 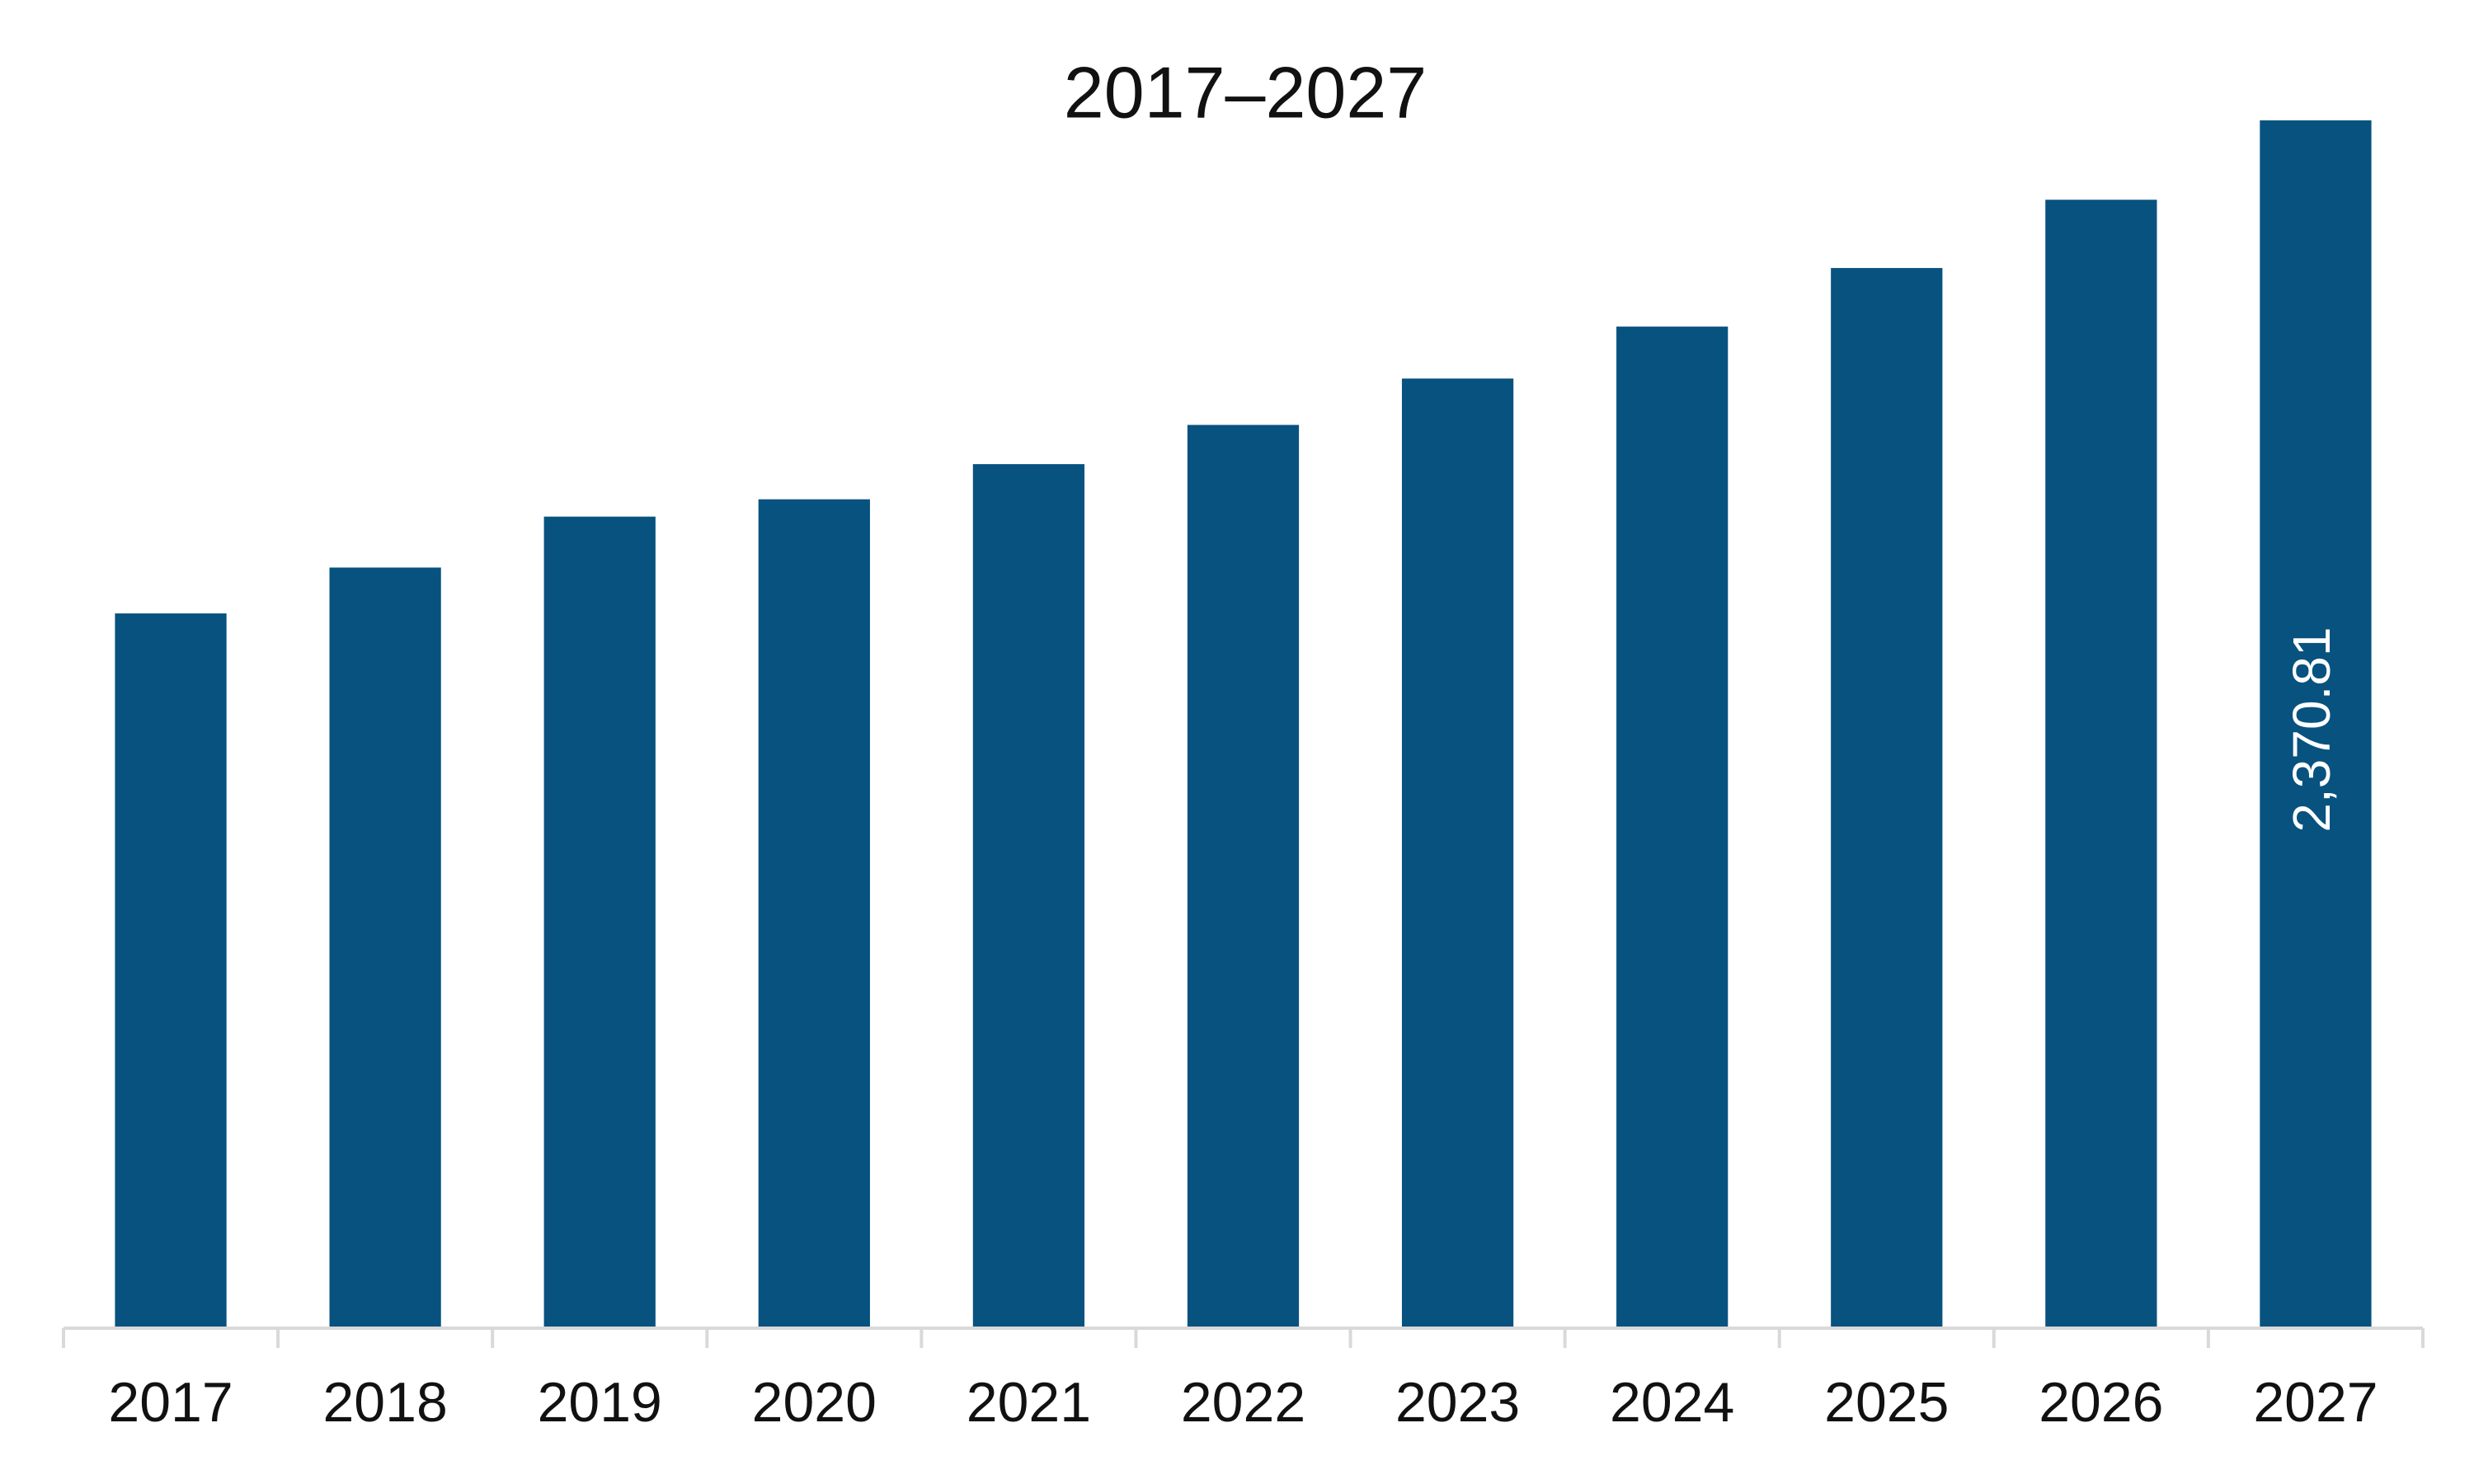 I want to click on chart-title: 2017–2027, so click(x=1245, y=92).